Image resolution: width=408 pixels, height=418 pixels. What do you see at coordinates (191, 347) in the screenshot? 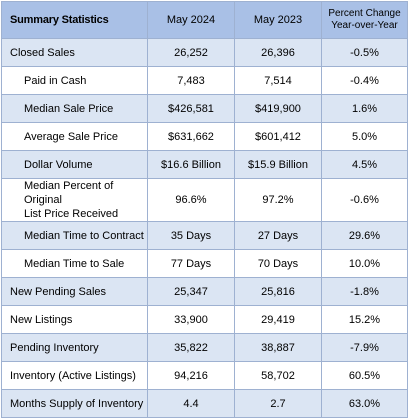
I see `current-value: 35,822` at bounding box center [191, 347].